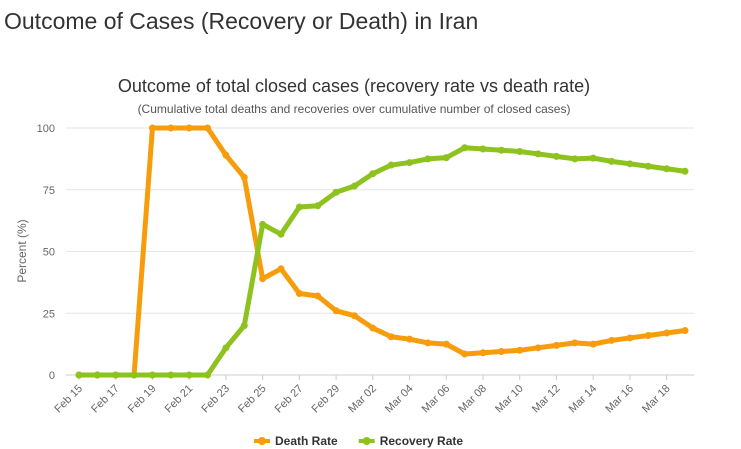 The height and width of the screenshot is (449, 741). I want to click on x-tick-label: Mar 08, so click(472, 399).